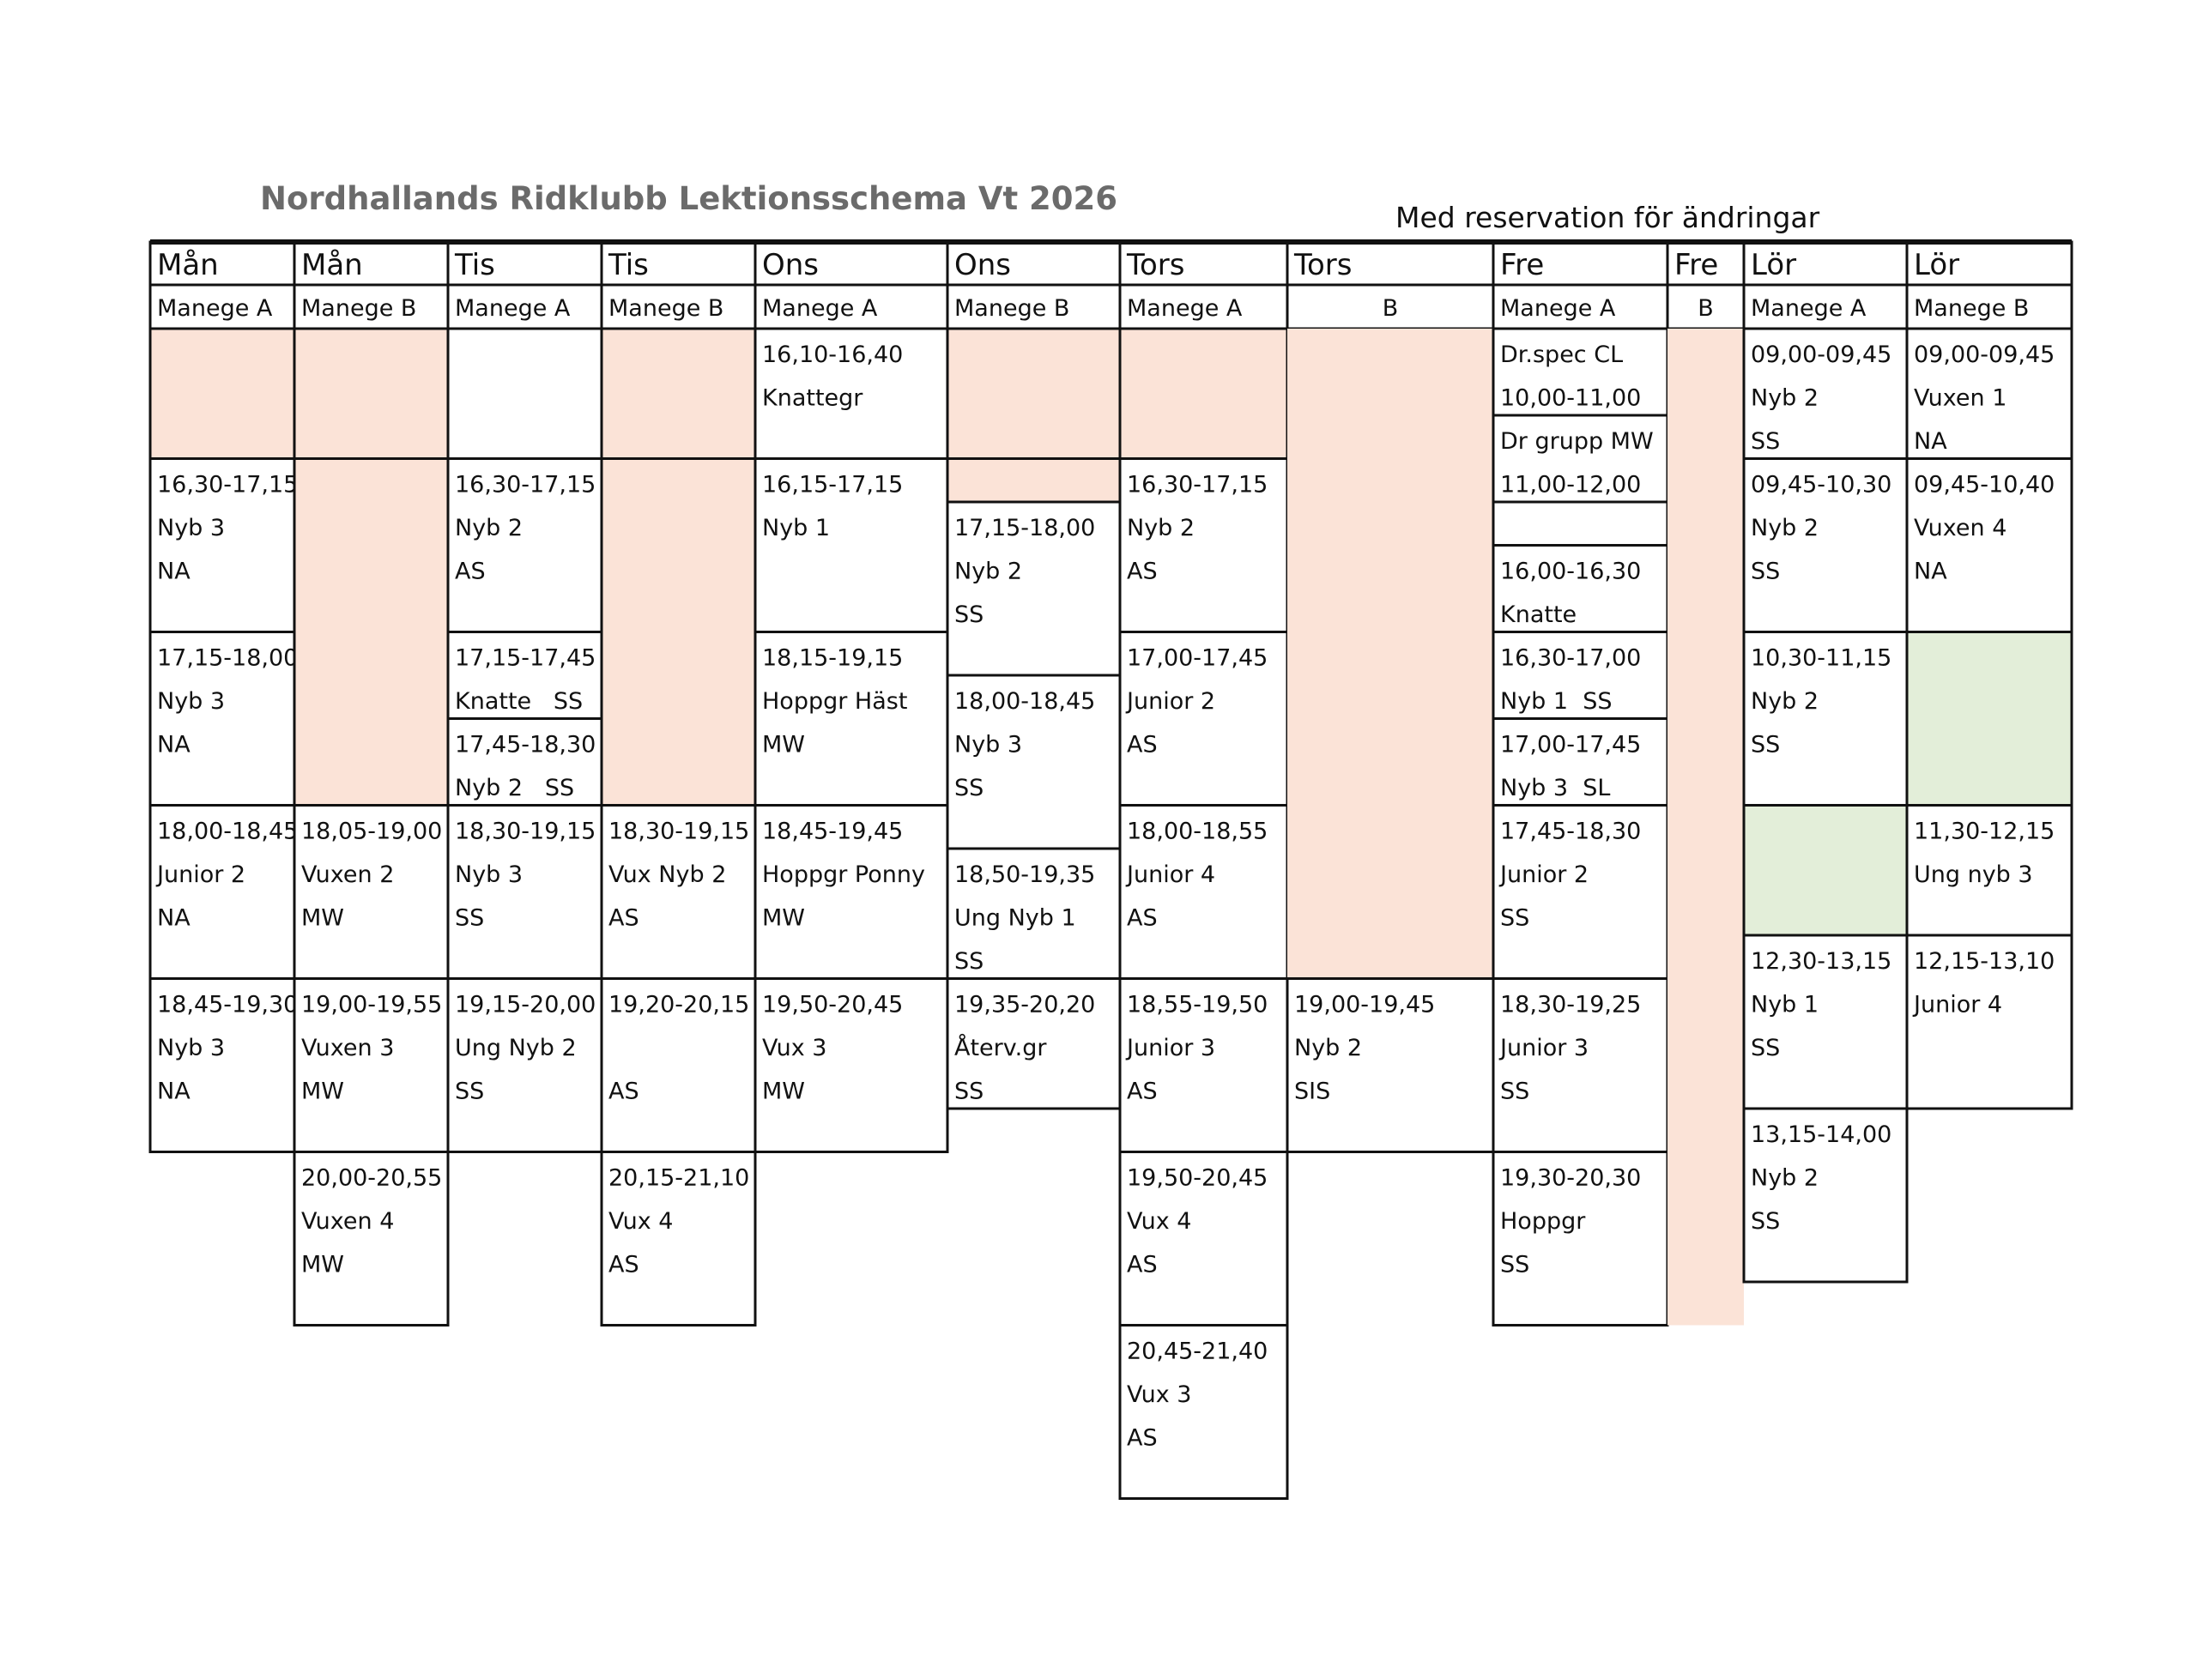 The image size is (2197, 1680). What do you see at coordinates (1607, 217) in the screenshot?
I see `reservation-note: Med reservation för ändringar` at bounding box center [1607, 217].